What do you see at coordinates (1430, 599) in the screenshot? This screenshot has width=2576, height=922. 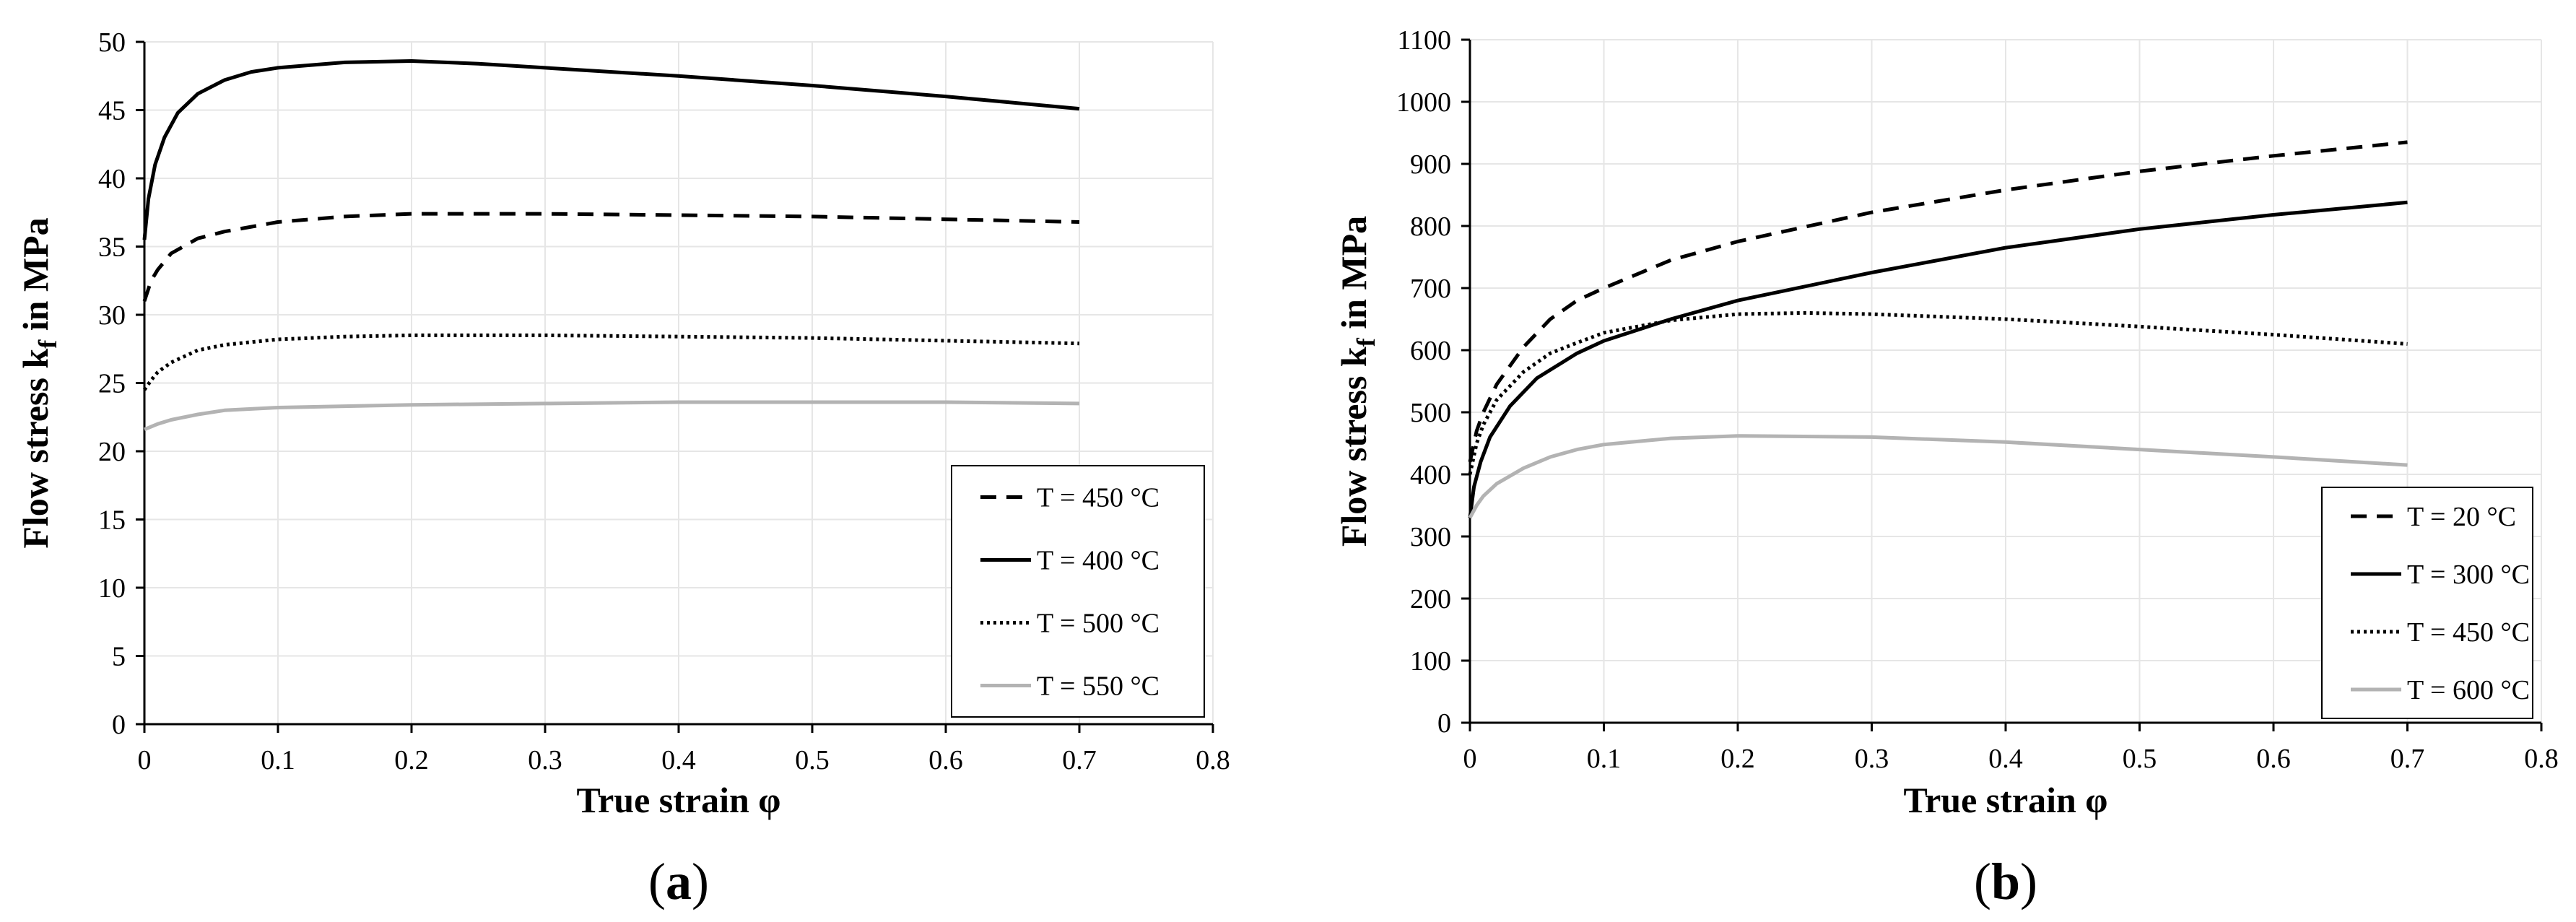 I see `y-tick-label: 200` at bounding box center [1430, 599].